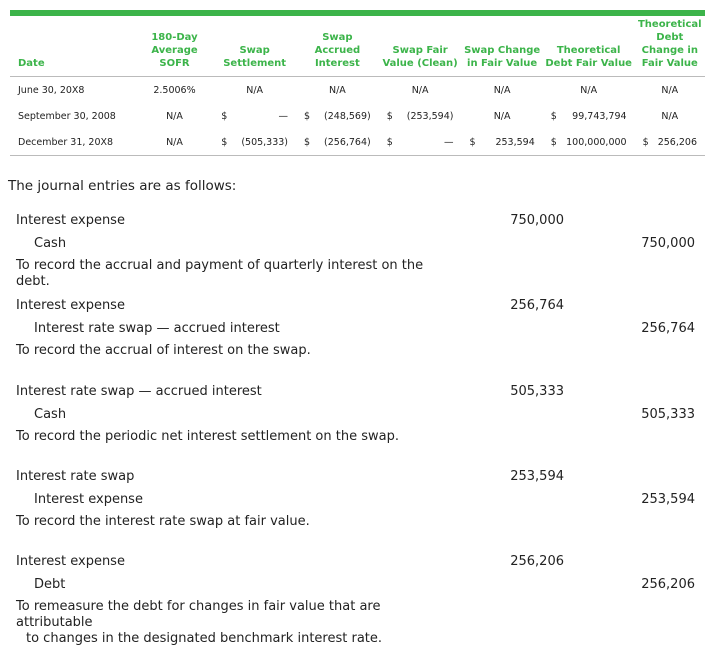  I want to click on fv-cell: N/A, so click(420, 90).